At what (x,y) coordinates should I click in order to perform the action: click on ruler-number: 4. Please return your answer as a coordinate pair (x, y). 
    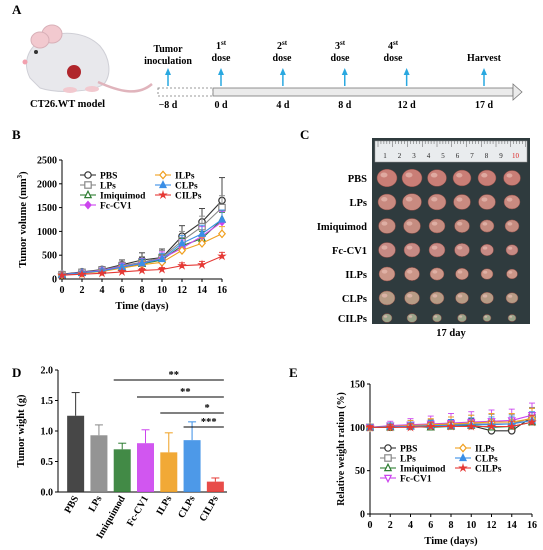
    Looking at the image, I should click on (429, 156).